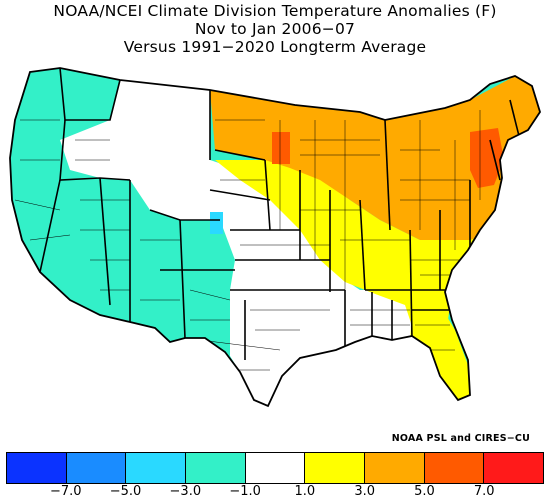  What do you see at coordinates (487, 158) in the screenshot?
I see `region-new-york-pocket` at bounding box center [487, 158].